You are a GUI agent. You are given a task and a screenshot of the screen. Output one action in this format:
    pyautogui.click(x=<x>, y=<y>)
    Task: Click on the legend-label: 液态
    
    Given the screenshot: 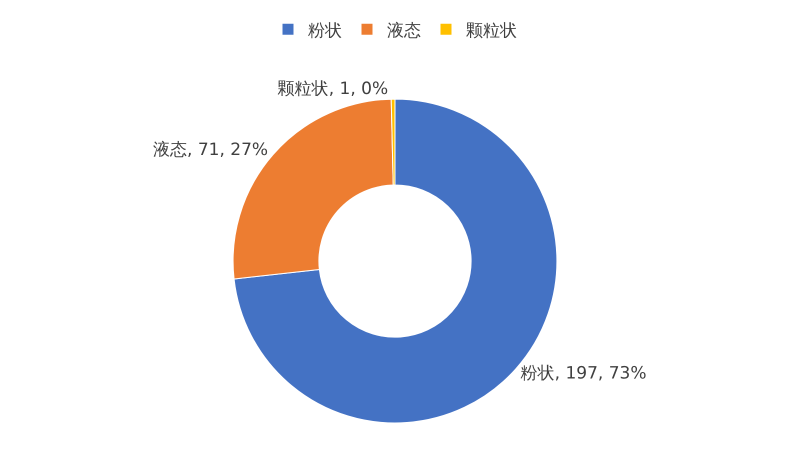 What is the action you would take?
    pyautogui.click(x=404, y=30)
    